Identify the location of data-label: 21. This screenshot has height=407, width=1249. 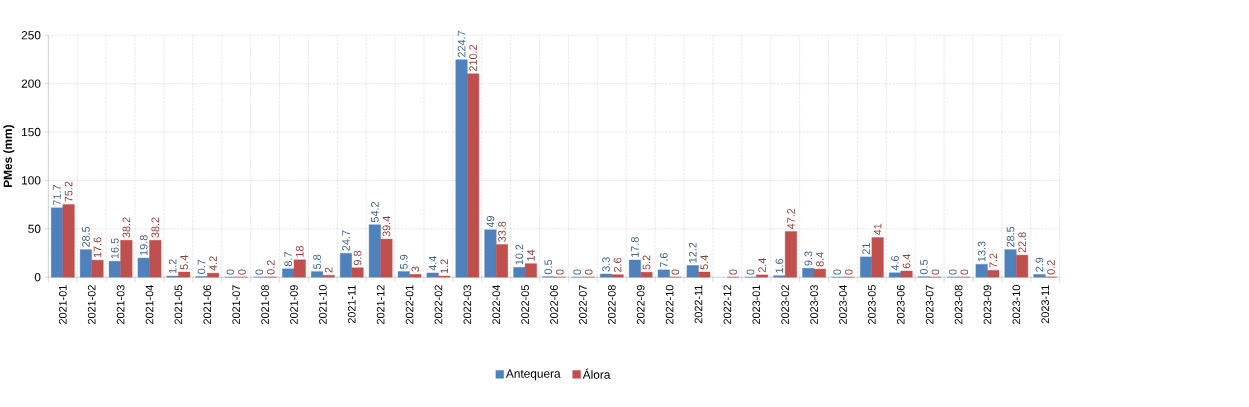
(866, 249).